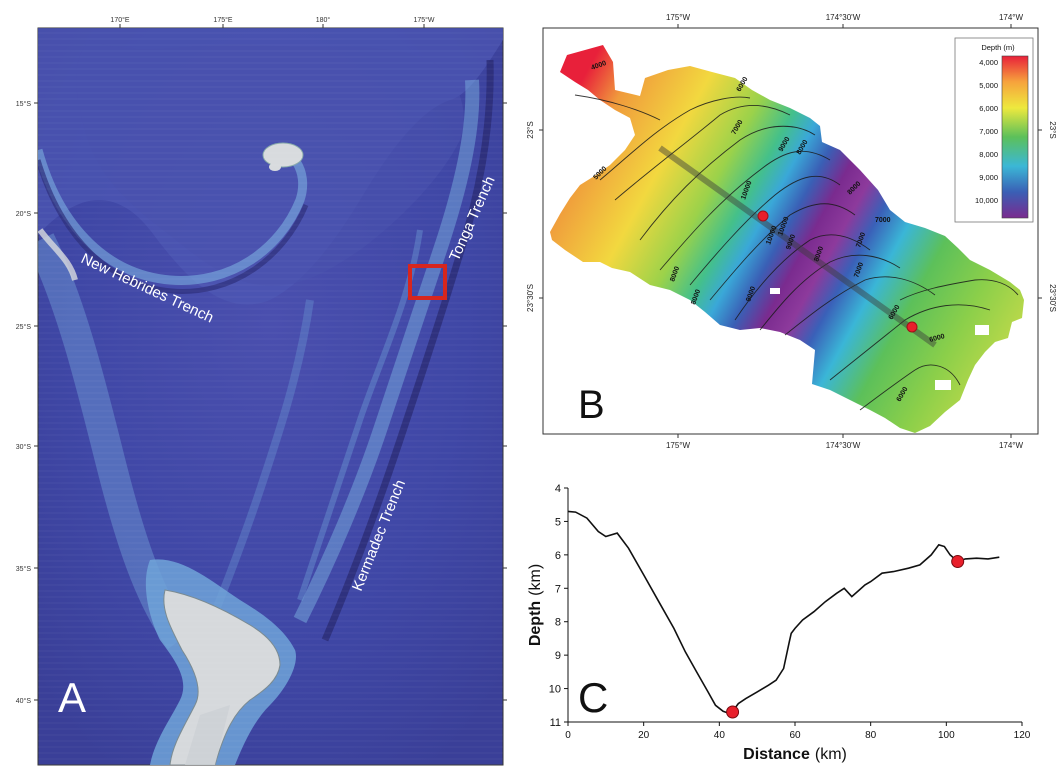  Describe the element at coordinates (24, 327) in the screenshot. I see `lat-tick: 25°S` at that location.